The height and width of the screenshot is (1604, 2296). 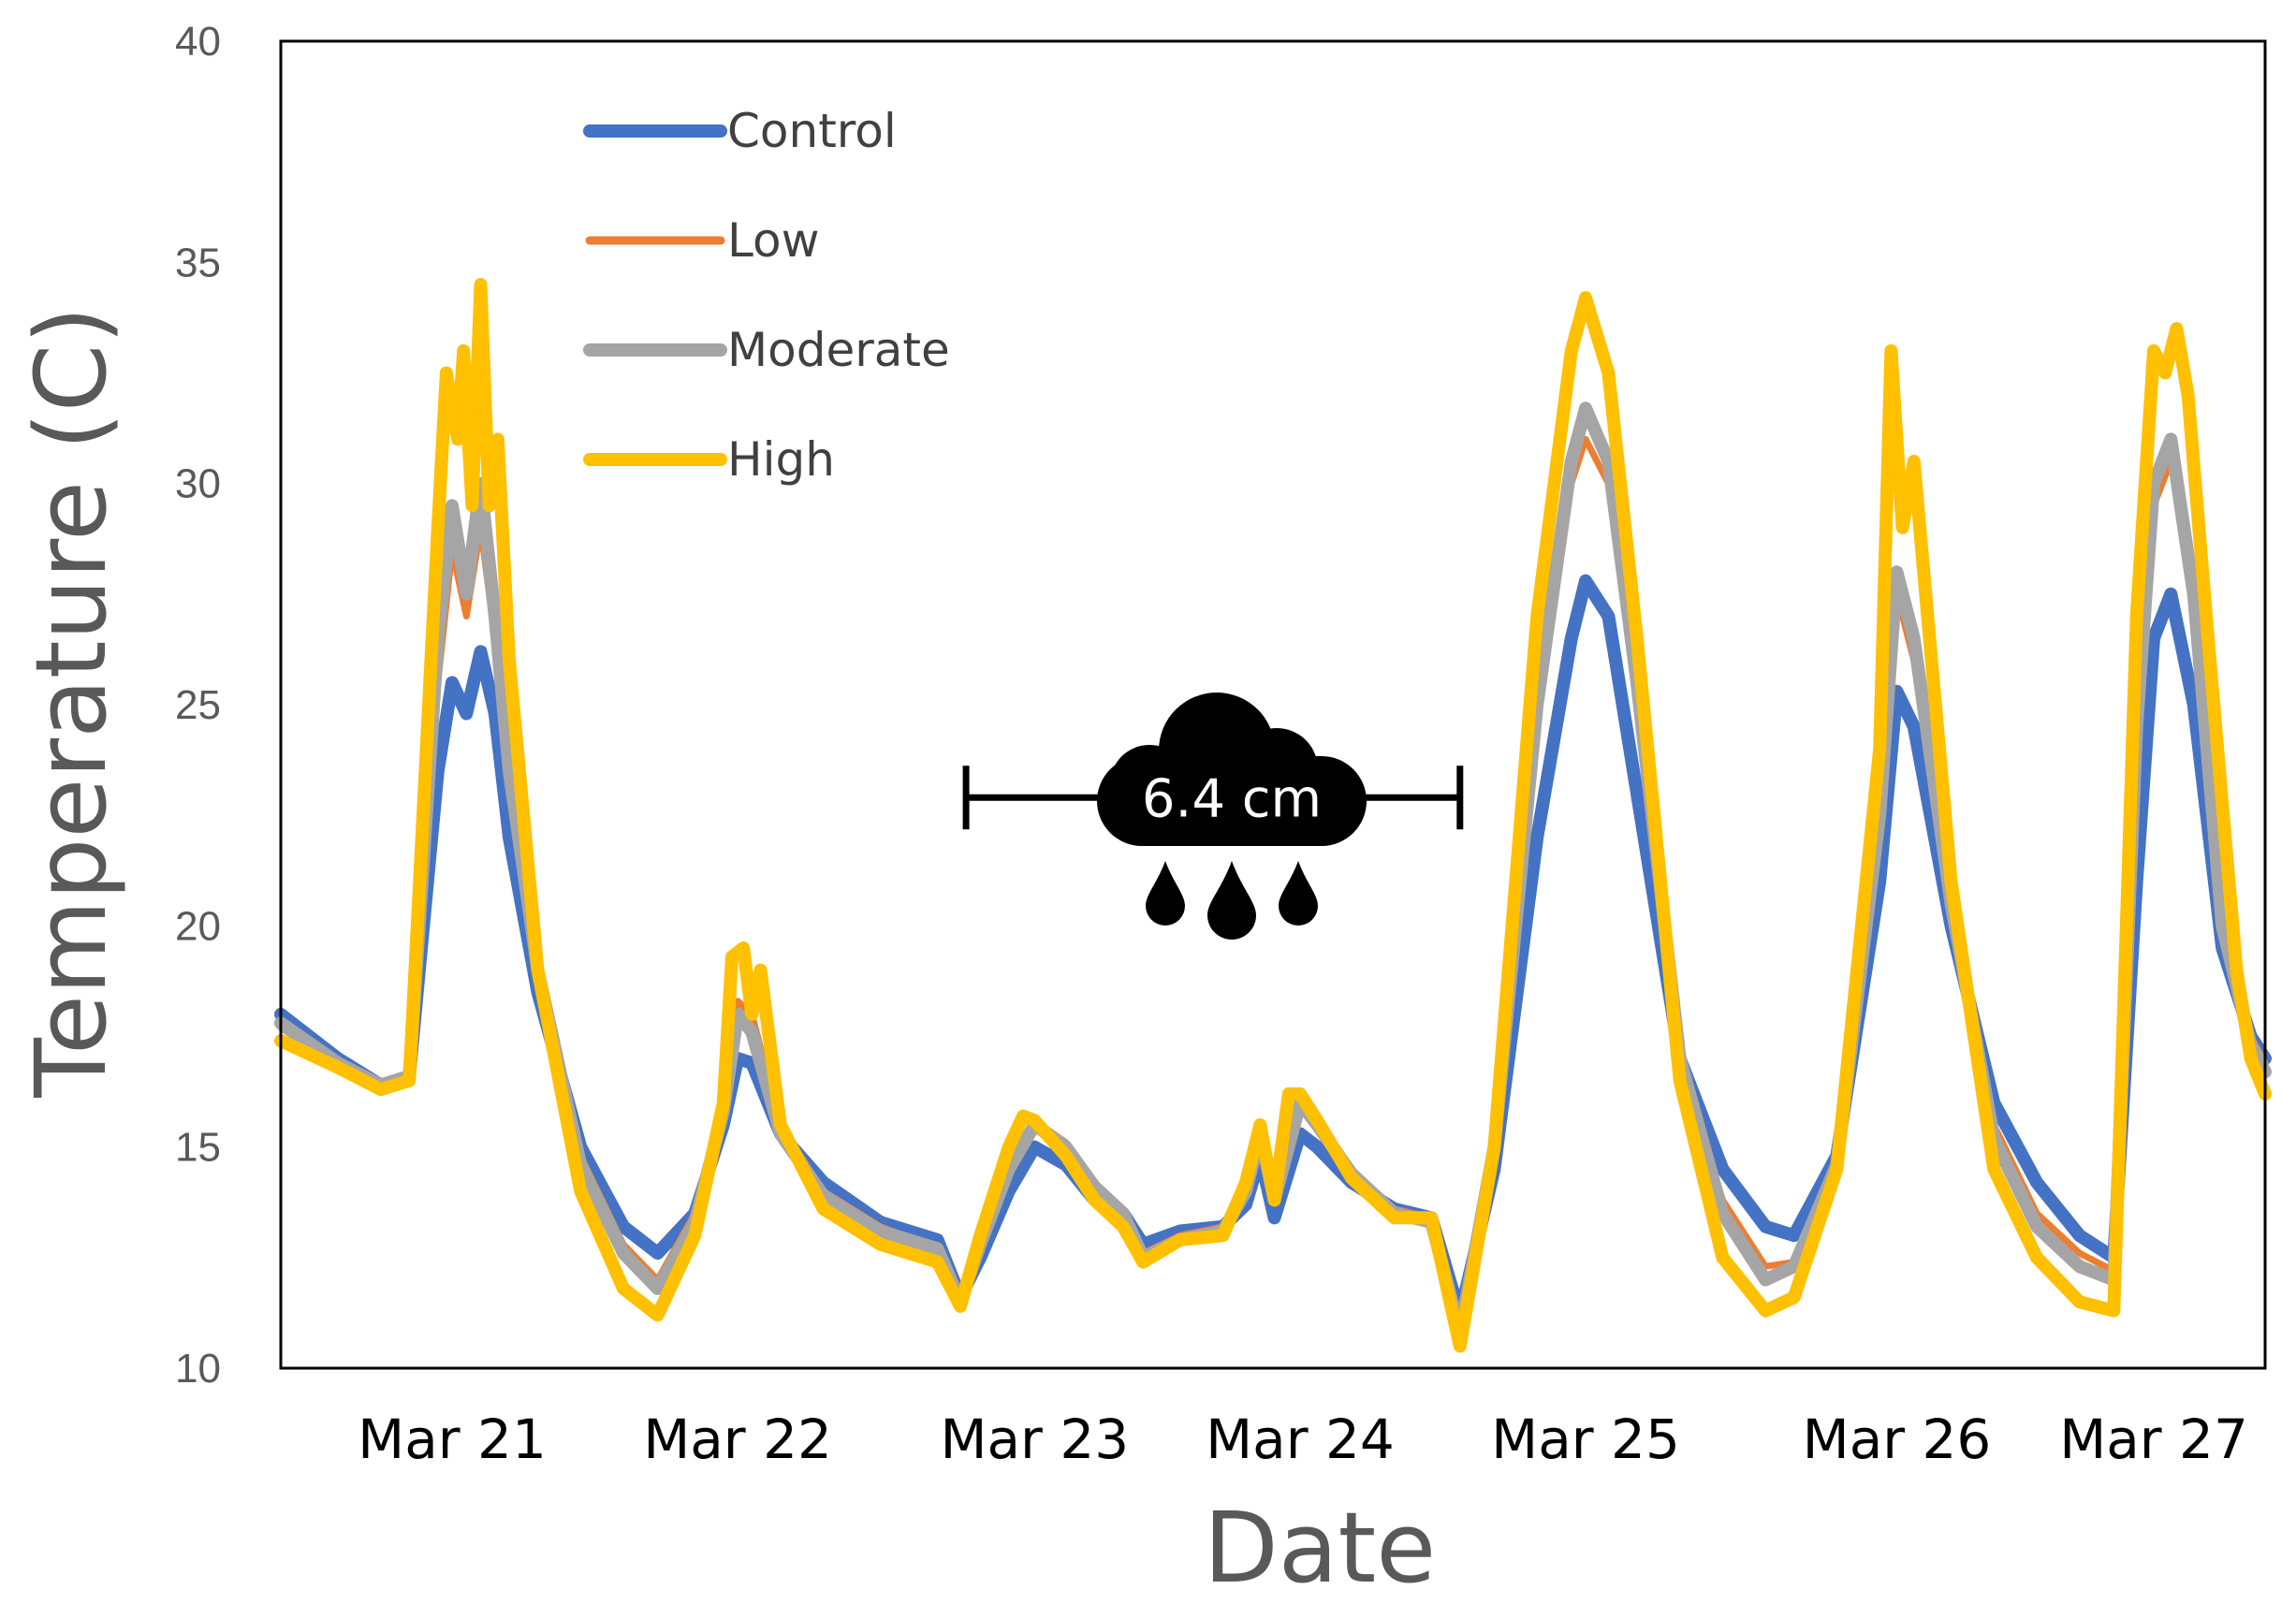 I want to click on y-tick-label: 25, so click(x=198, y=705).